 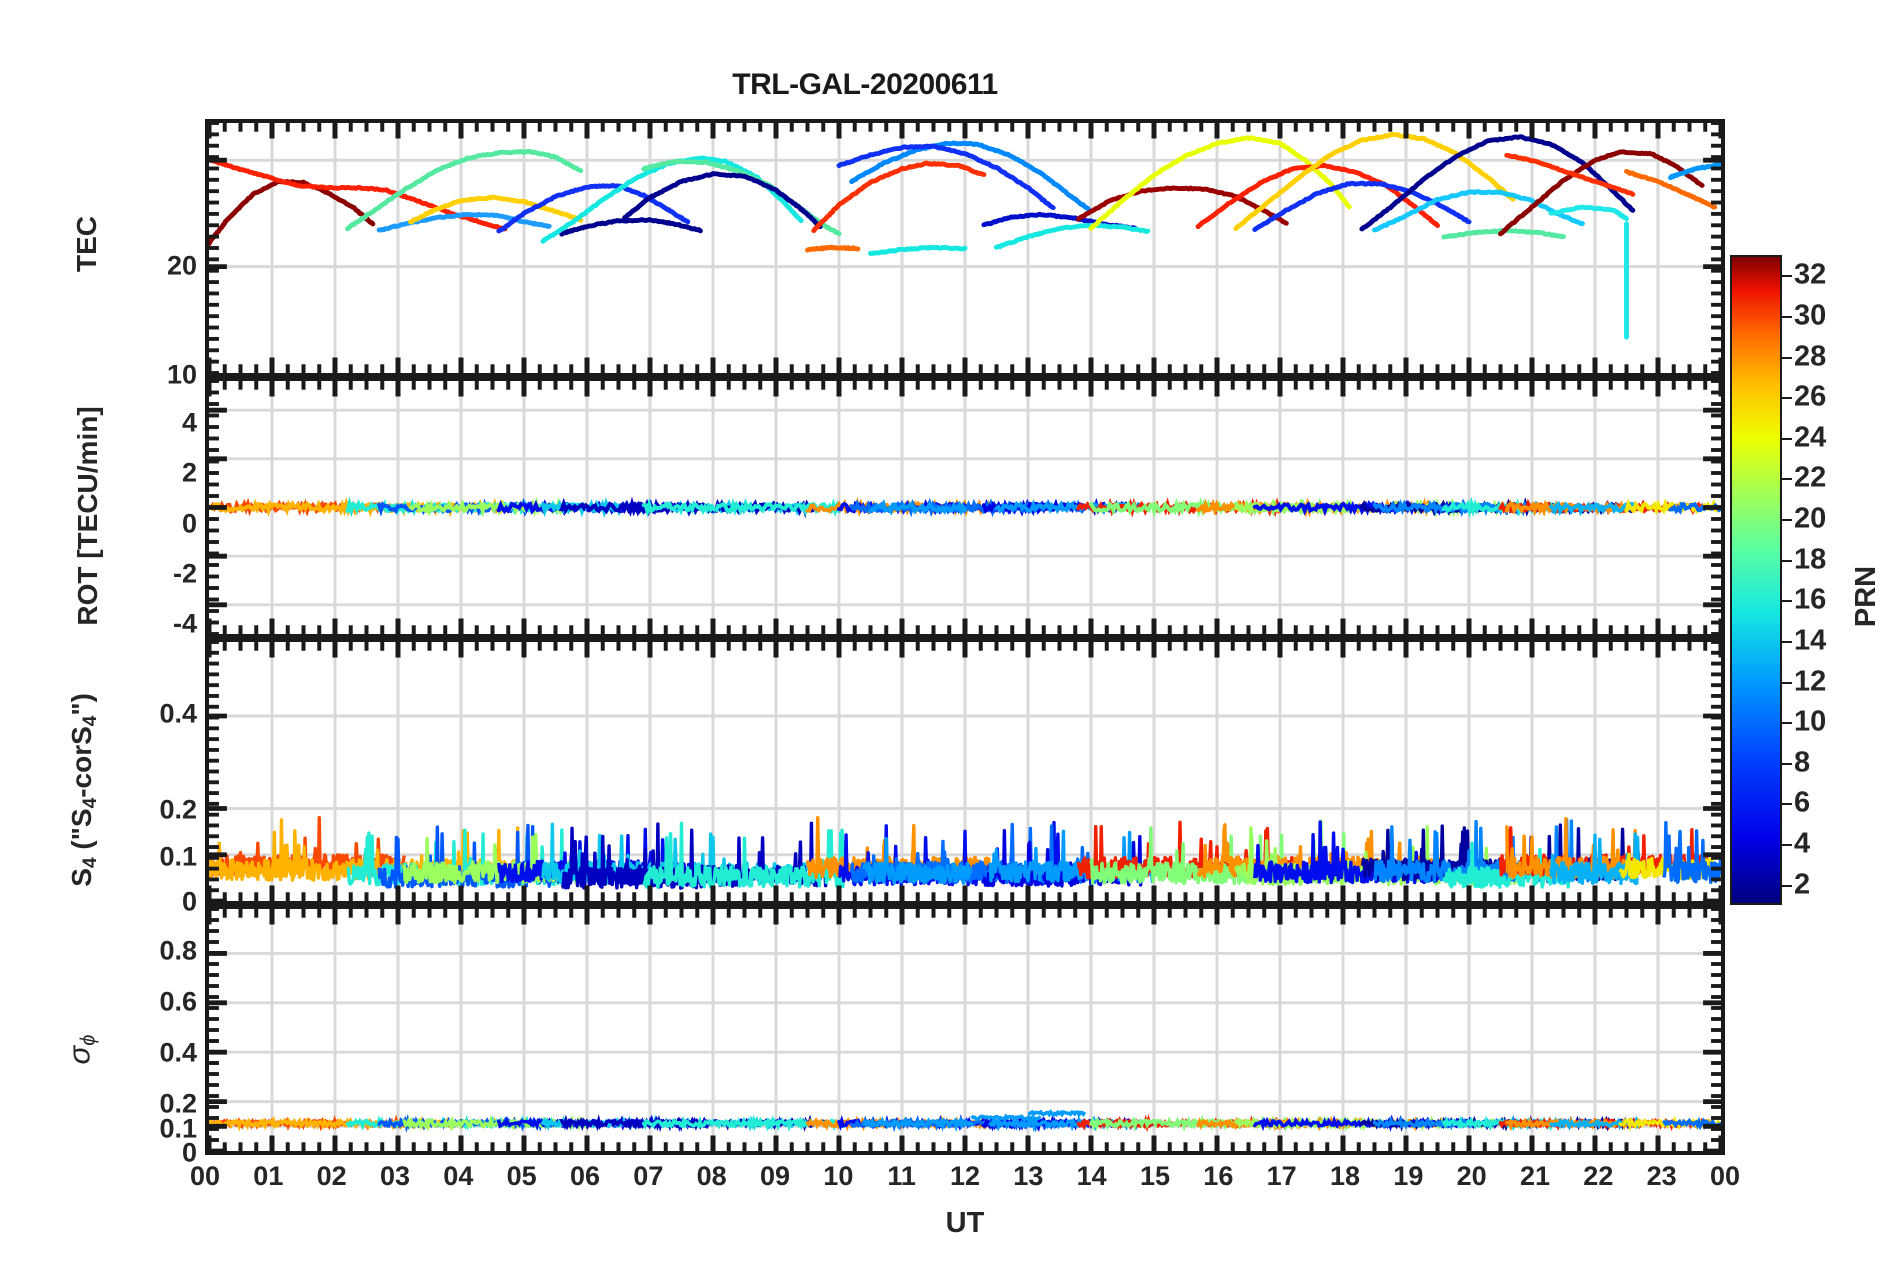 What do you see at coordinates (585, 1176) in the screenshot?
I see `x-tick-06-6: 06` at bounding box center [585, 1176].